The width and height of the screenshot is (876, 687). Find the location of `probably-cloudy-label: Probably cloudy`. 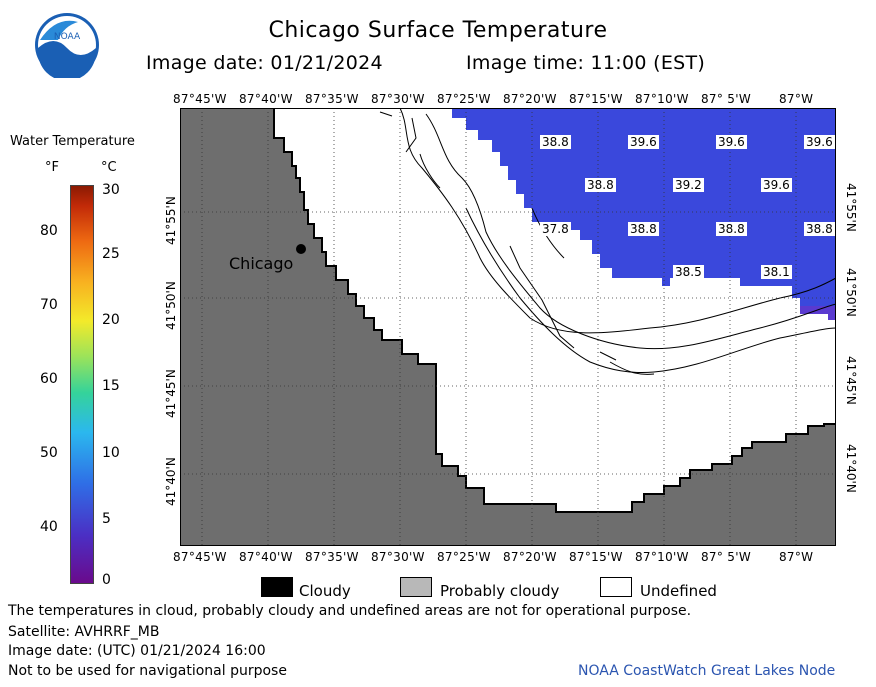

probably-cloudy-label: Probably cloudy is located at coordinates (500, 591).